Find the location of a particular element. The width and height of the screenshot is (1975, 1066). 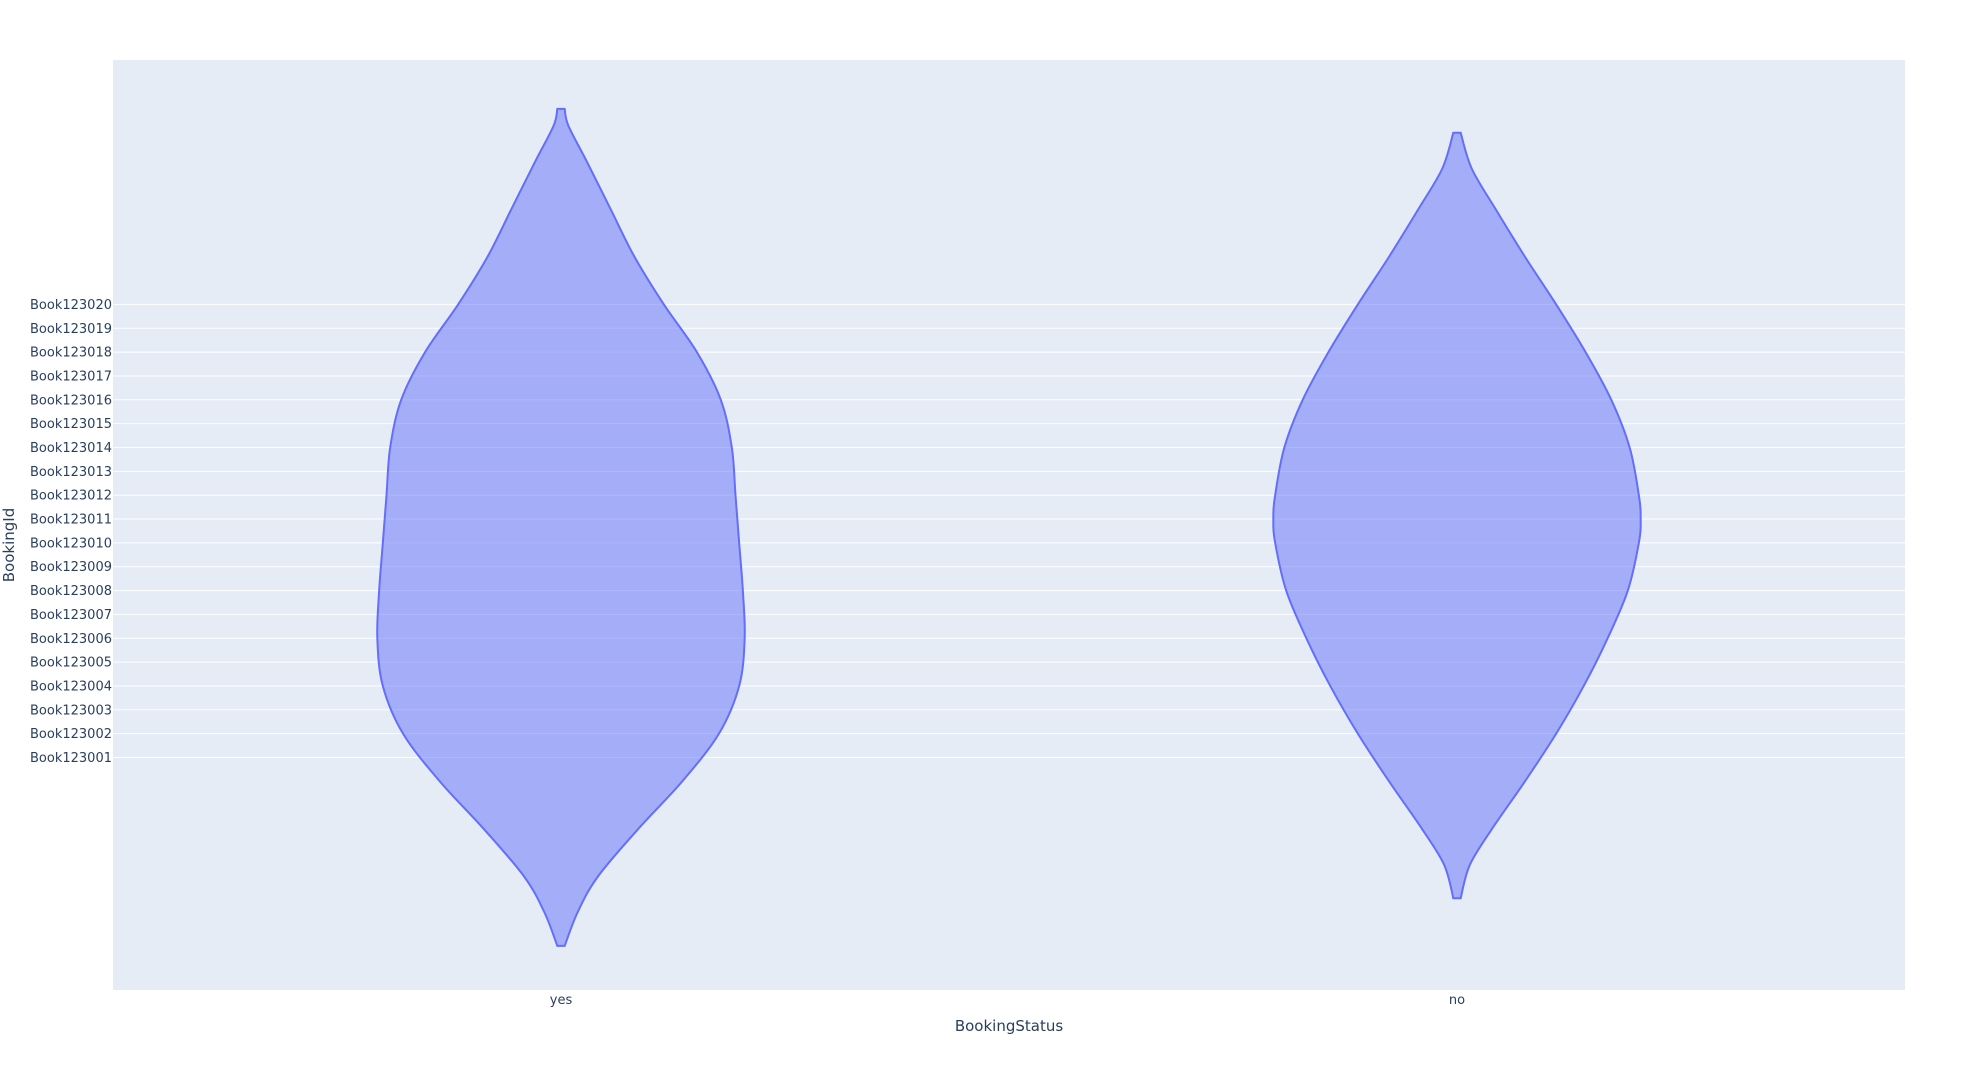

y-tick-label: Book123011 is located at coordinates (71, 520).